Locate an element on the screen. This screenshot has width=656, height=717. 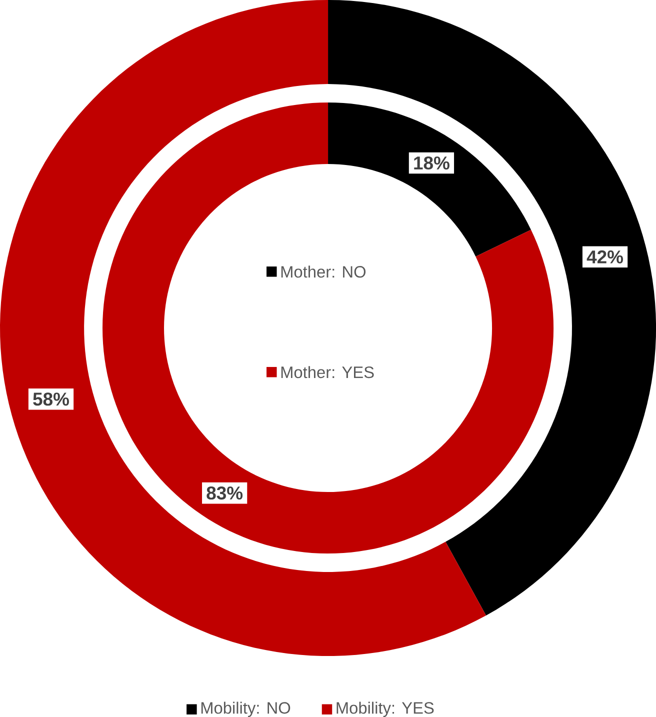
legend-label: Mobility: NO is located at coordinates (245, 709).